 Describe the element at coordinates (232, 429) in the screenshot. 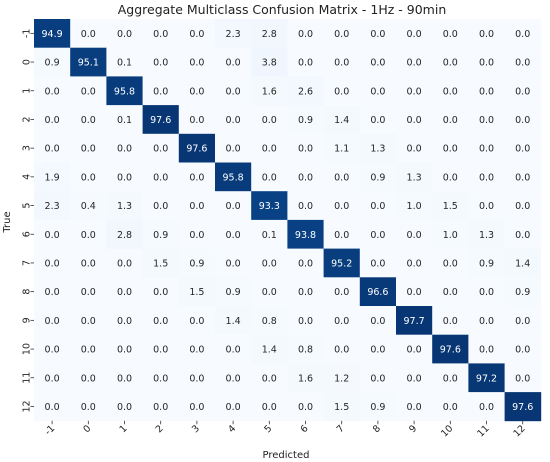

I see `x-tick-label: 4` at that location.